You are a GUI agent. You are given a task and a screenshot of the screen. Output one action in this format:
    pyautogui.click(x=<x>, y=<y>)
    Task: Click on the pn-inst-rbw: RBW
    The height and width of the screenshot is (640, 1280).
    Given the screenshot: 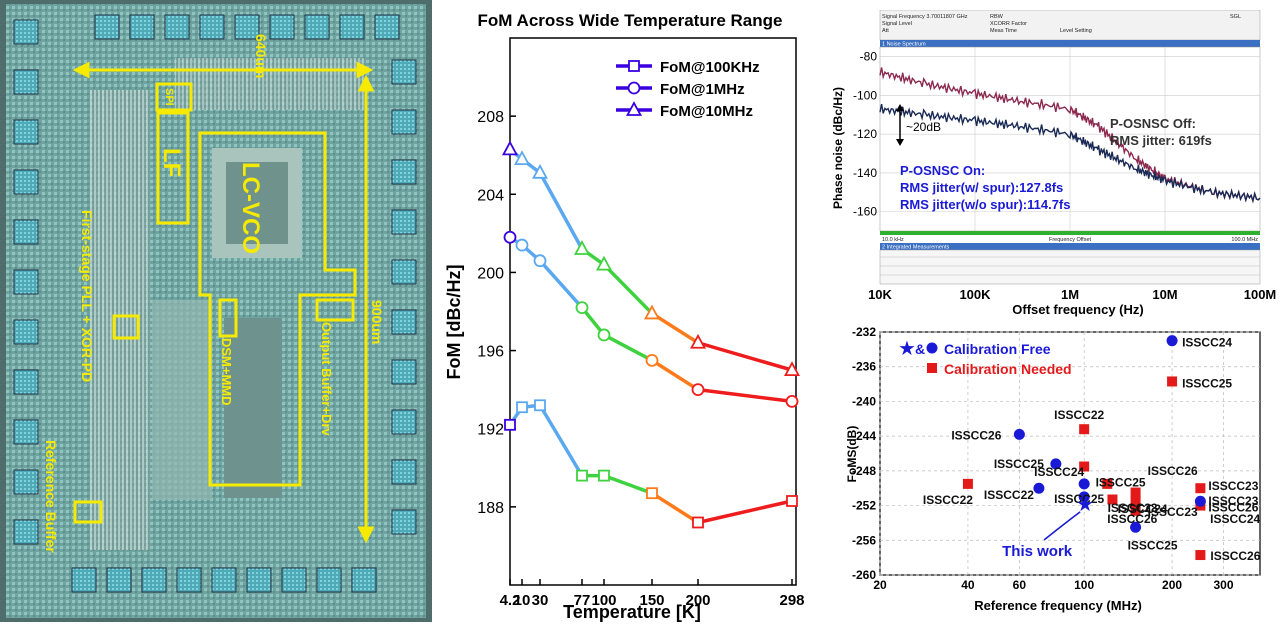 What is the action you would take?
    pyautogui.click(x=997, y=17)
    